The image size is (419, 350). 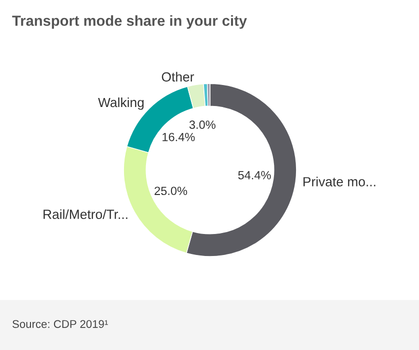 I want to click on data-label: 25.0%, so click(x=171, y=191).